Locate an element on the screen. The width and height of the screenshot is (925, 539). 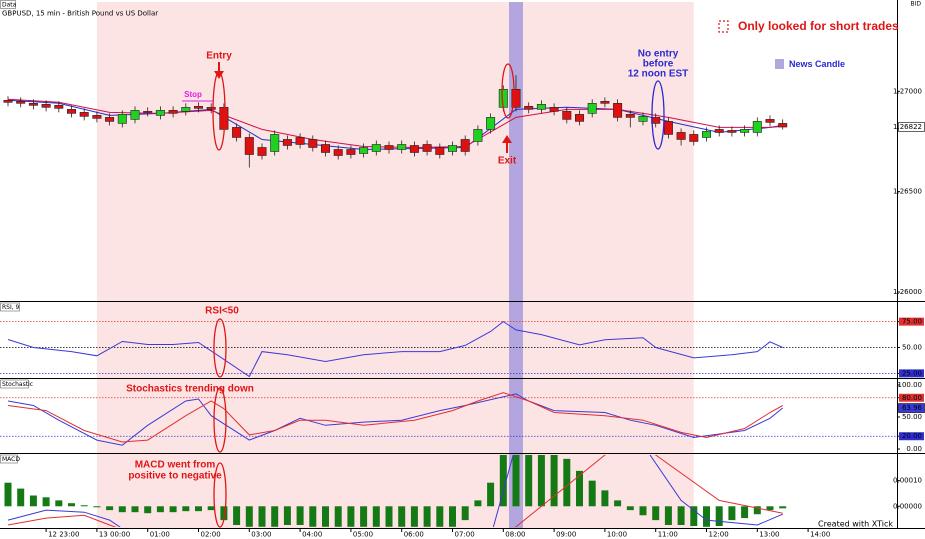
legend-label: News Candle is located at coordinates (817, 64).